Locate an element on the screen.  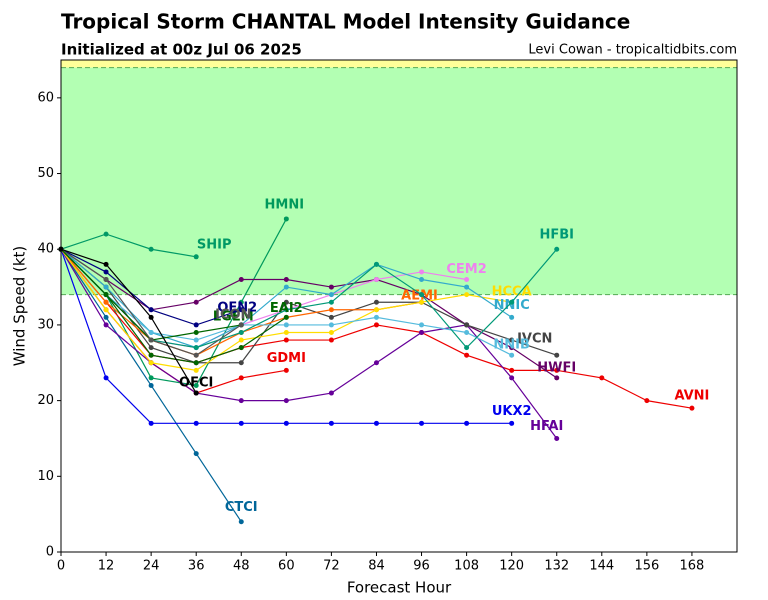
model-label: HFAI is located at coordinates (546, 426).